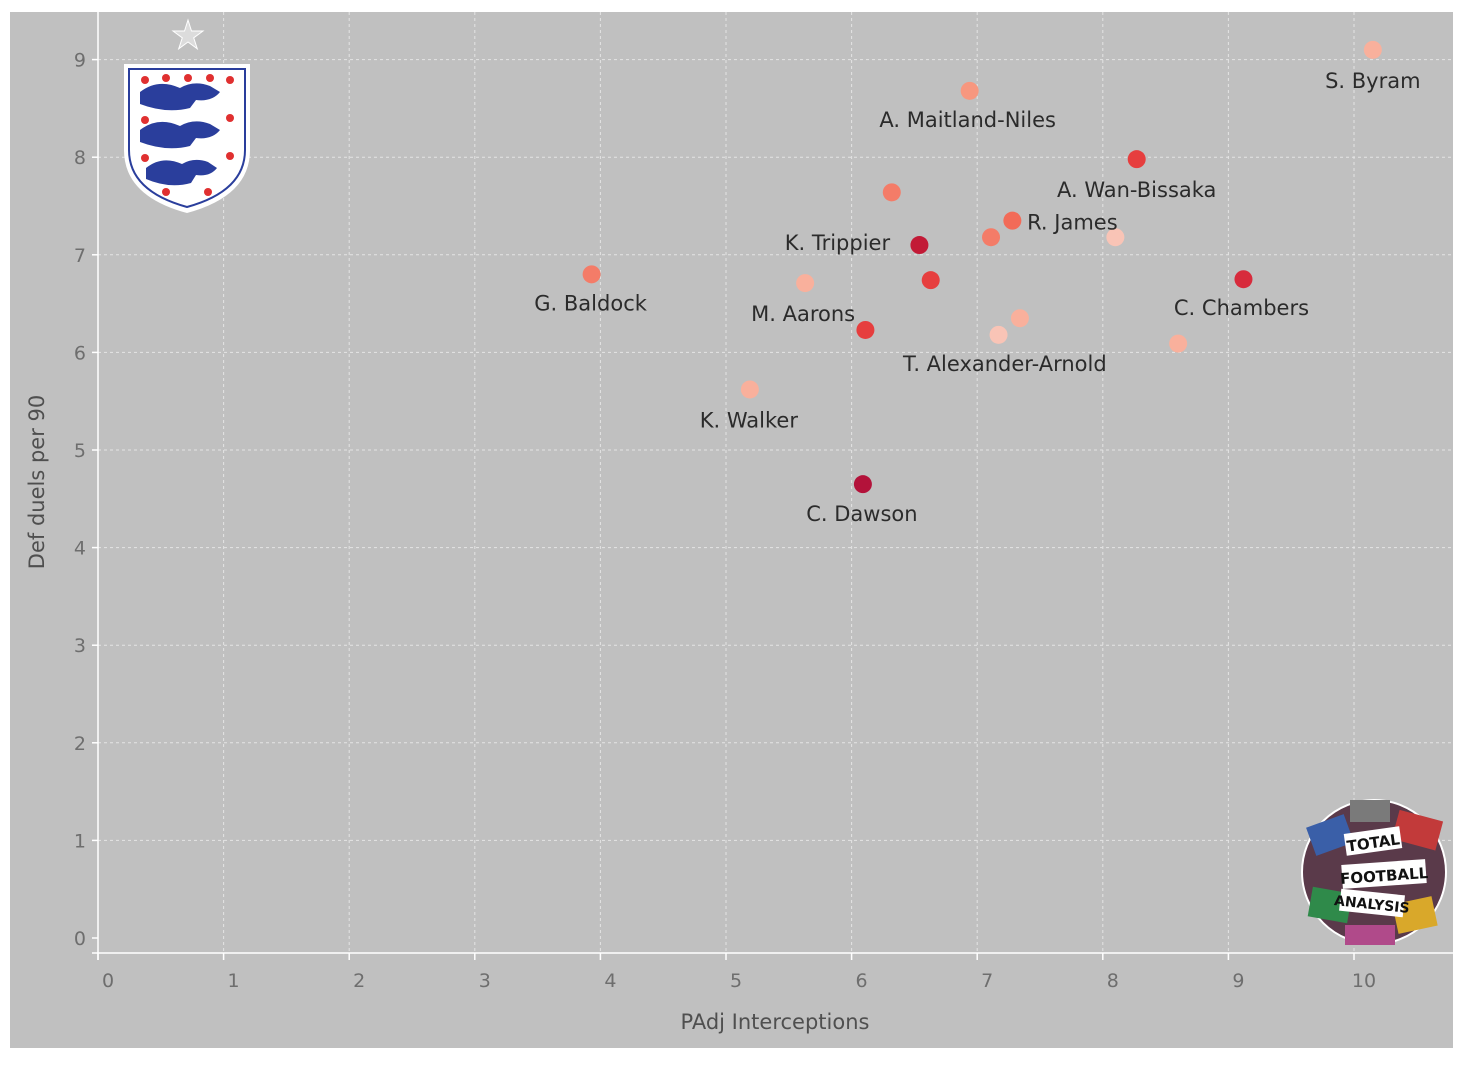 The height and width of the screenshot is (1065, 1460). What do you see at coordinates (610, 981) in the screenshot?
I see `x-tick-label: 4` at bounding box center [610, 981].